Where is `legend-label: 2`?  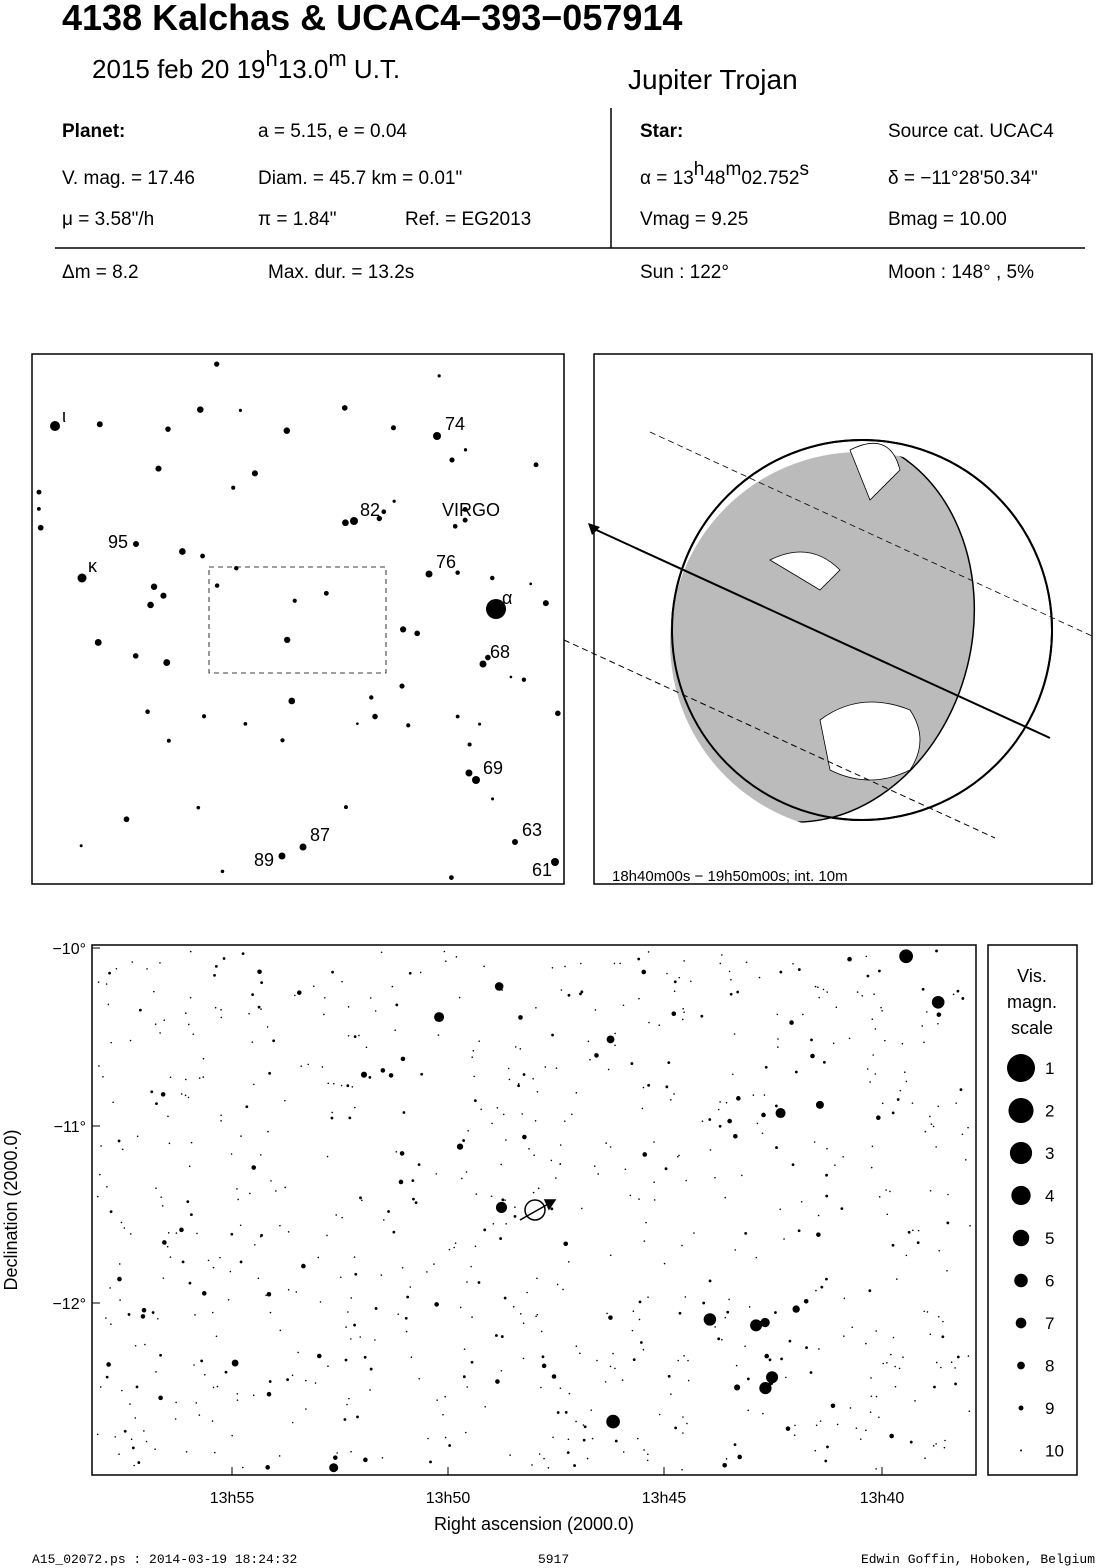 legend-label: 2 is located at coordinates (1049, 1111).